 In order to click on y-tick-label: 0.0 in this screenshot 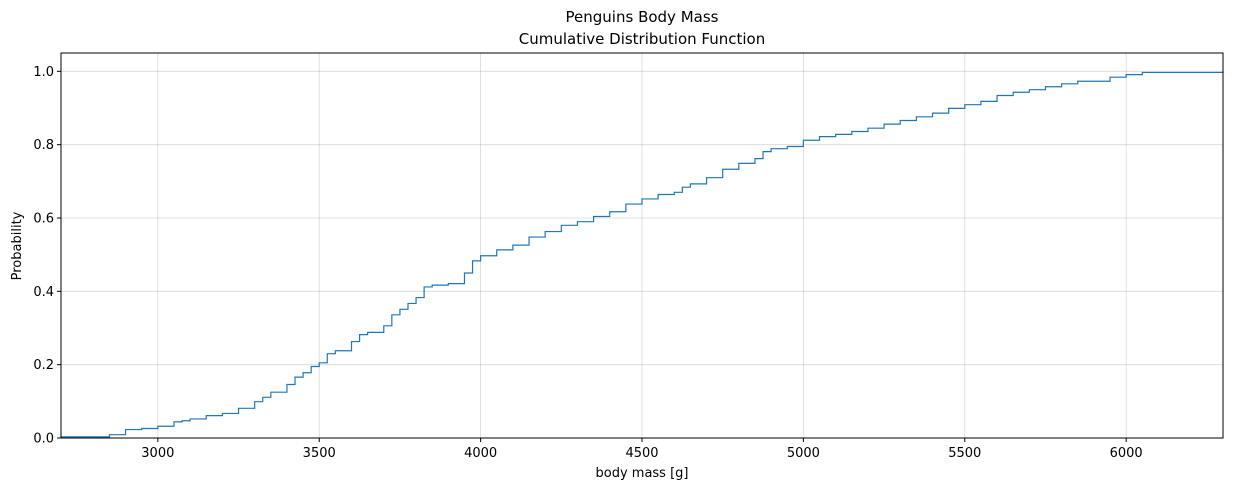, I will do `click(43, 439)`.